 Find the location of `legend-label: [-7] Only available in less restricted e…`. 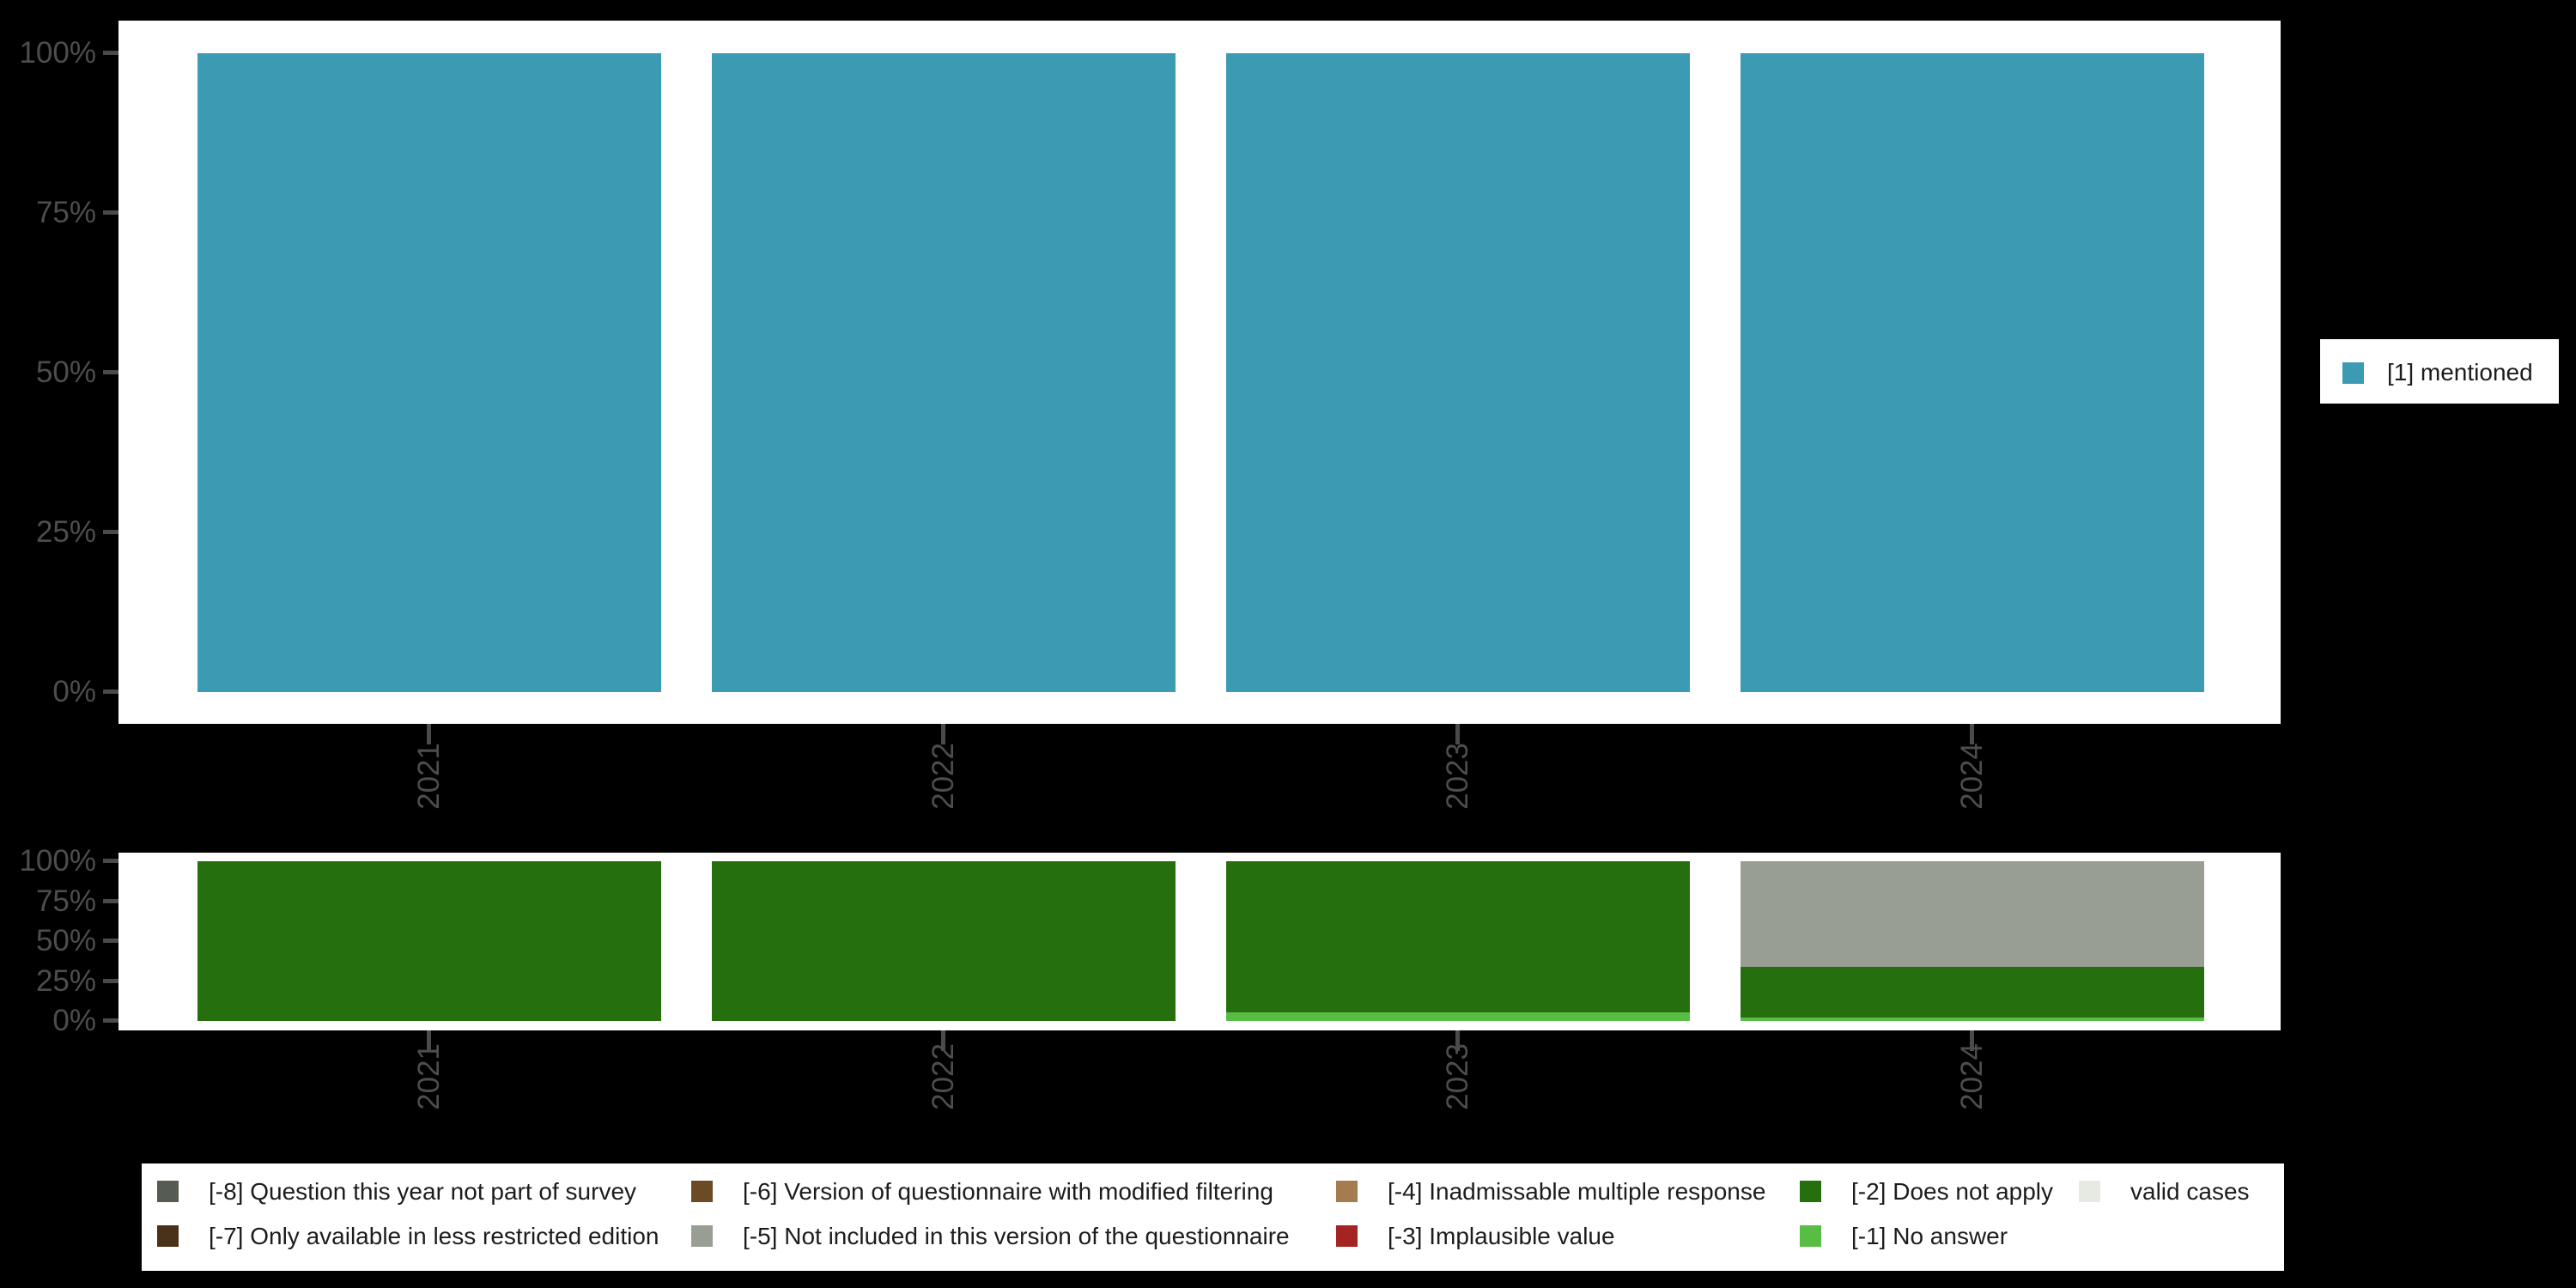

legend-label: [-7] Only available in less restricted e… is located at coordinates (434, 1236).